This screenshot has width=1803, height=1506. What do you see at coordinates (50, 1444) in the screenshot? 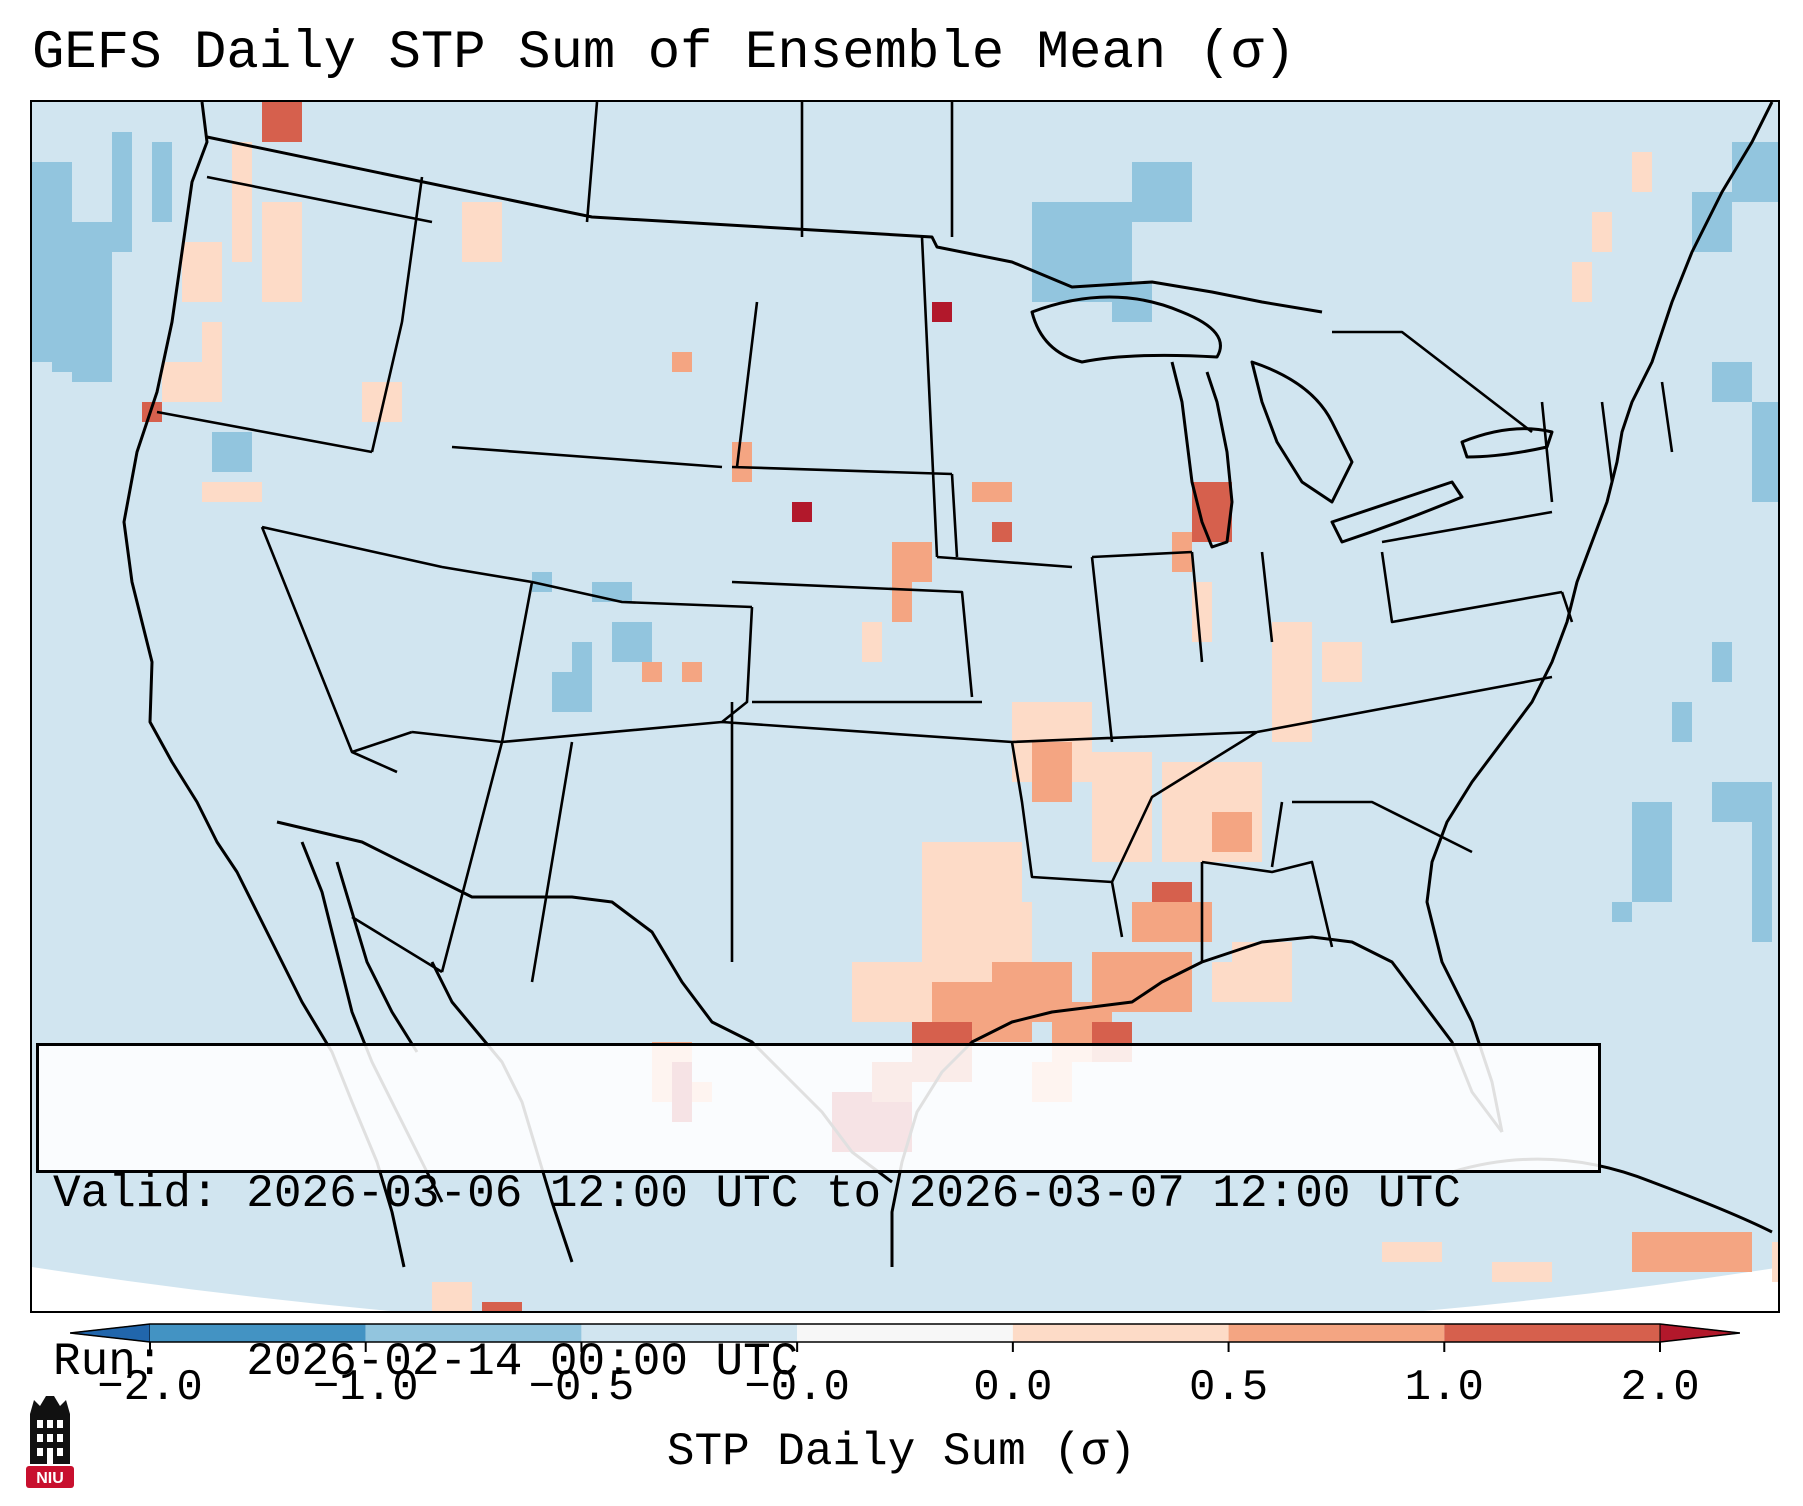
I see `niu-logo: NIU` at bounding box center [50, 1444].